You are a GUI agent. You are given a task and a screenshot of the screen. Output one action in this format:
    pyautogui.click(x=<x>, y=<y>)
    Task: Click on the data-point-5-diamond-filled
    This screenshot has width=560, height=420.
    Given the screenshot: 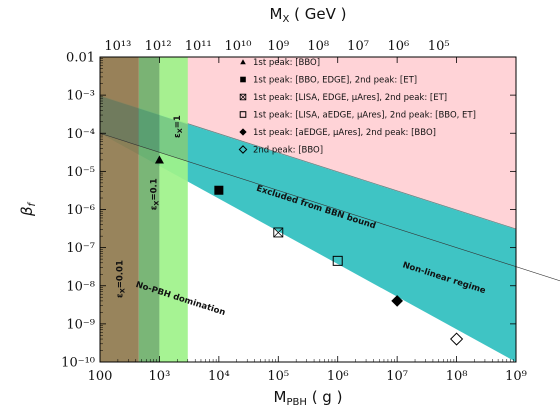 What is the action you would take?
    pyautogui.click(x=397, y=301)
    